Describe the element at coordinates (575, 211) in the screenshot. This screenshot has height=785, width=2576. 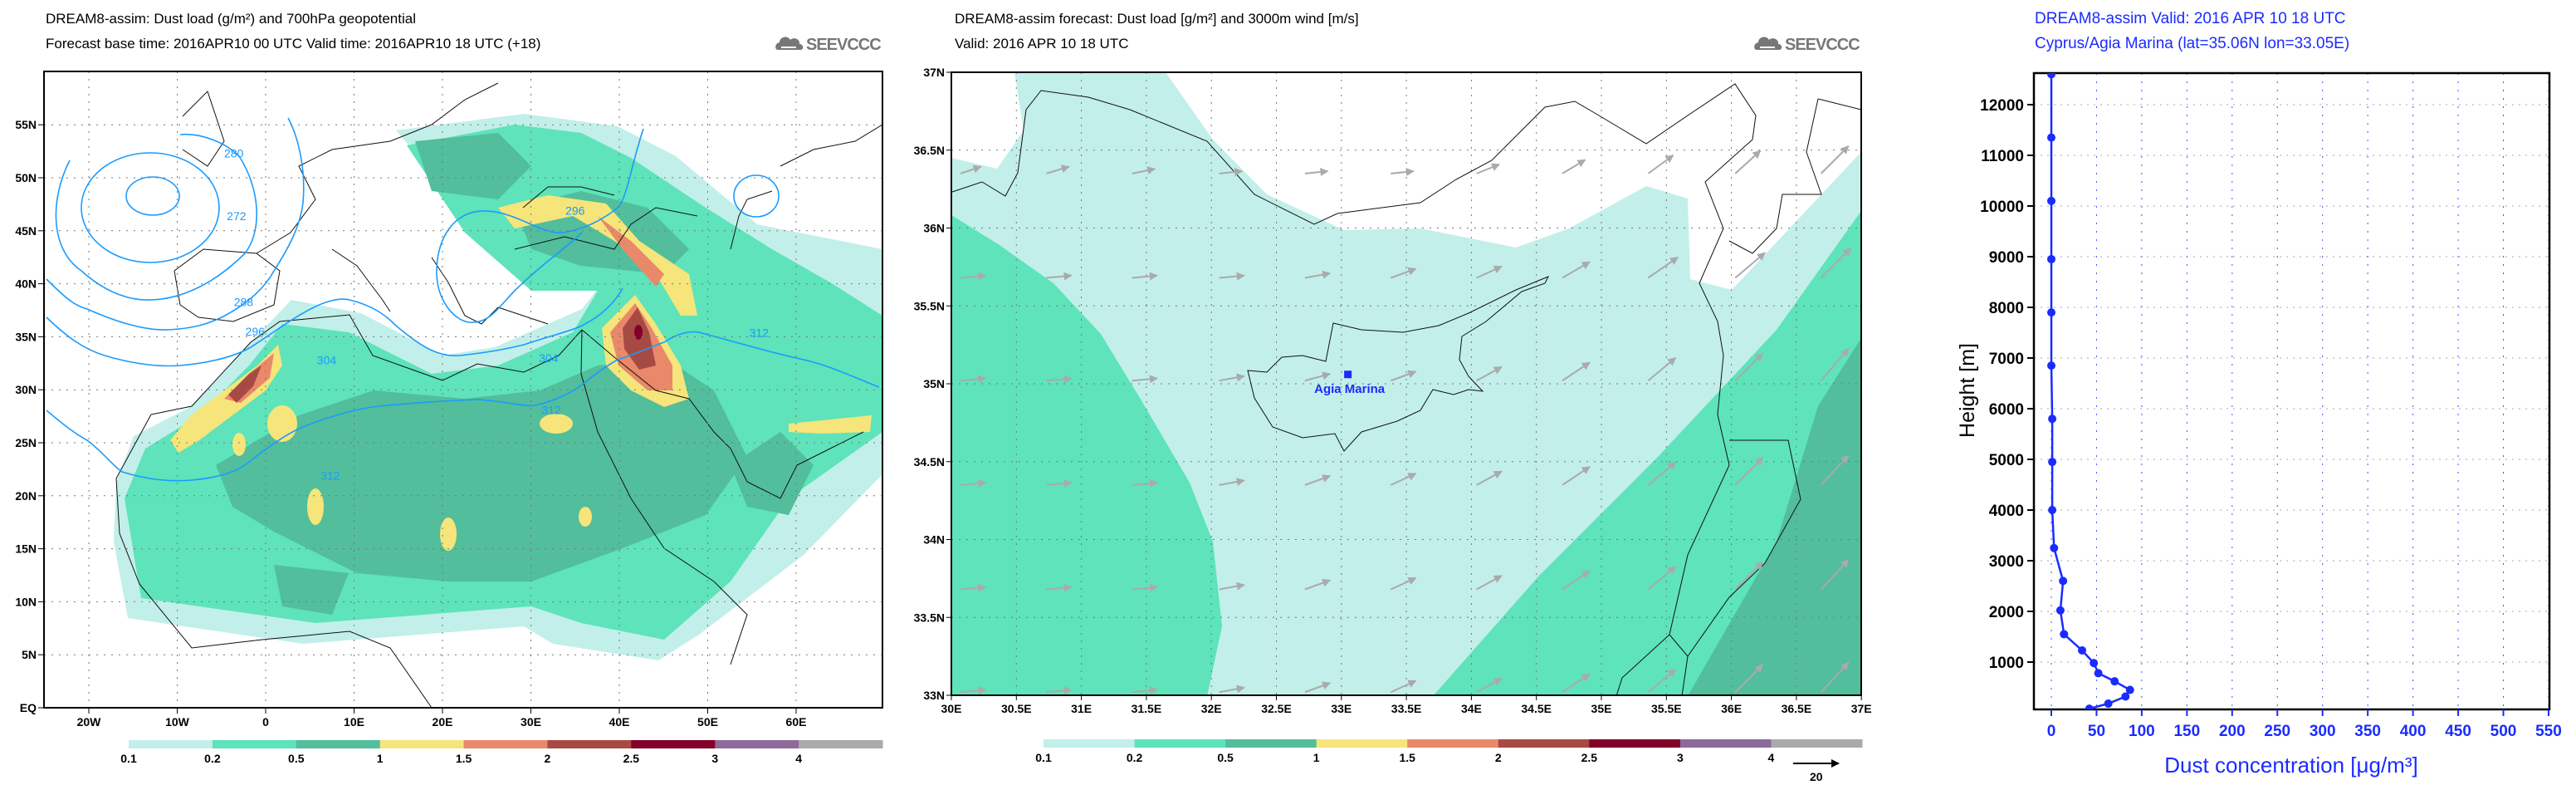
I see `contour-label: 296` at that location.